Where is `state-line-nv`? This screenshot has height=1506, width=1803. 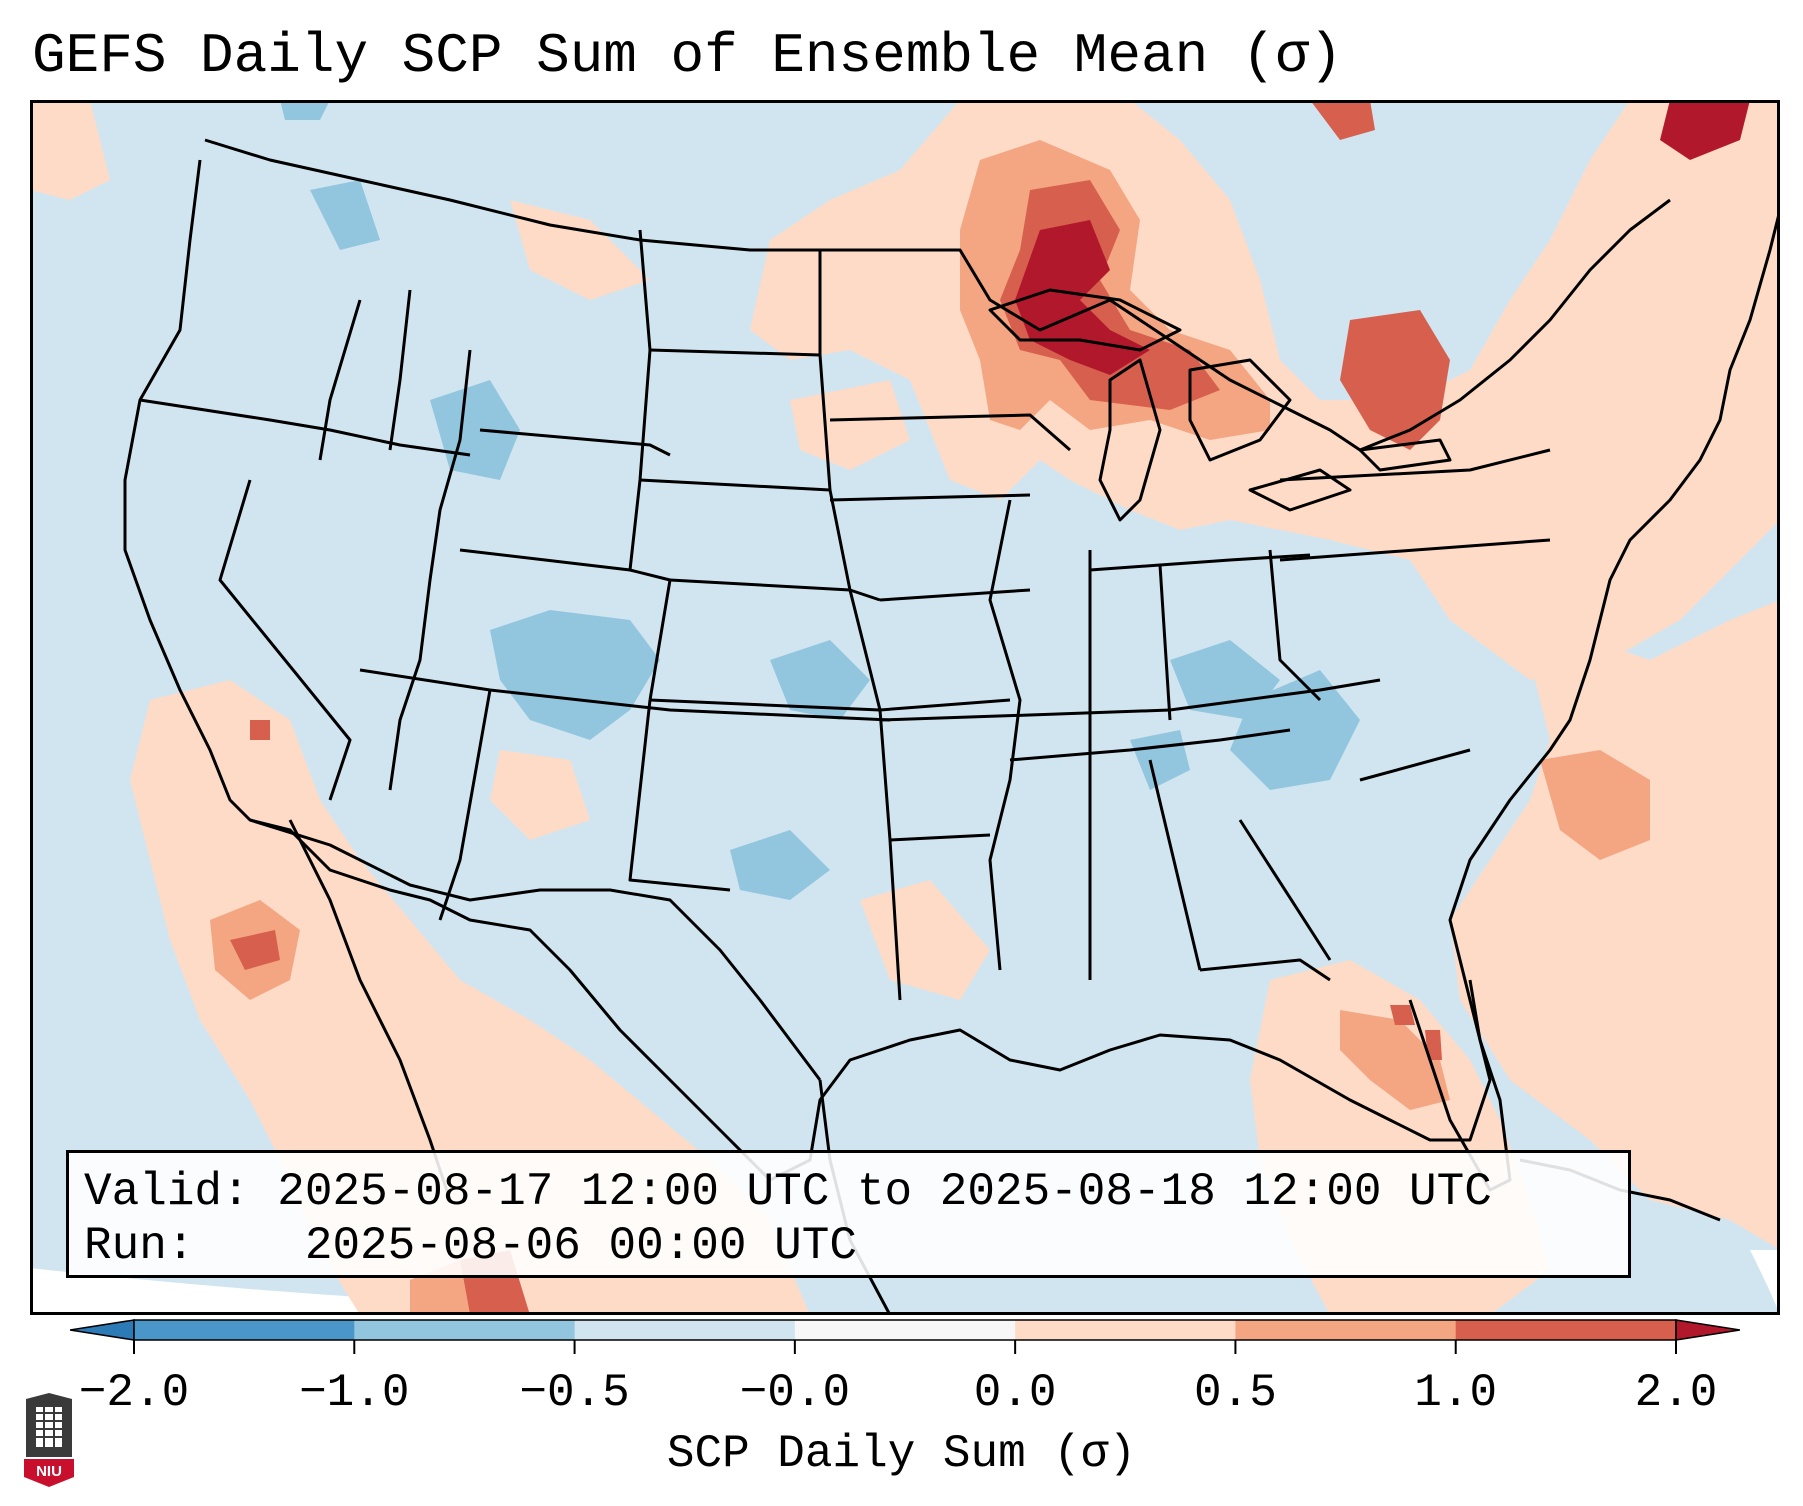
state-line-nv is located at coordinates (285, 640).